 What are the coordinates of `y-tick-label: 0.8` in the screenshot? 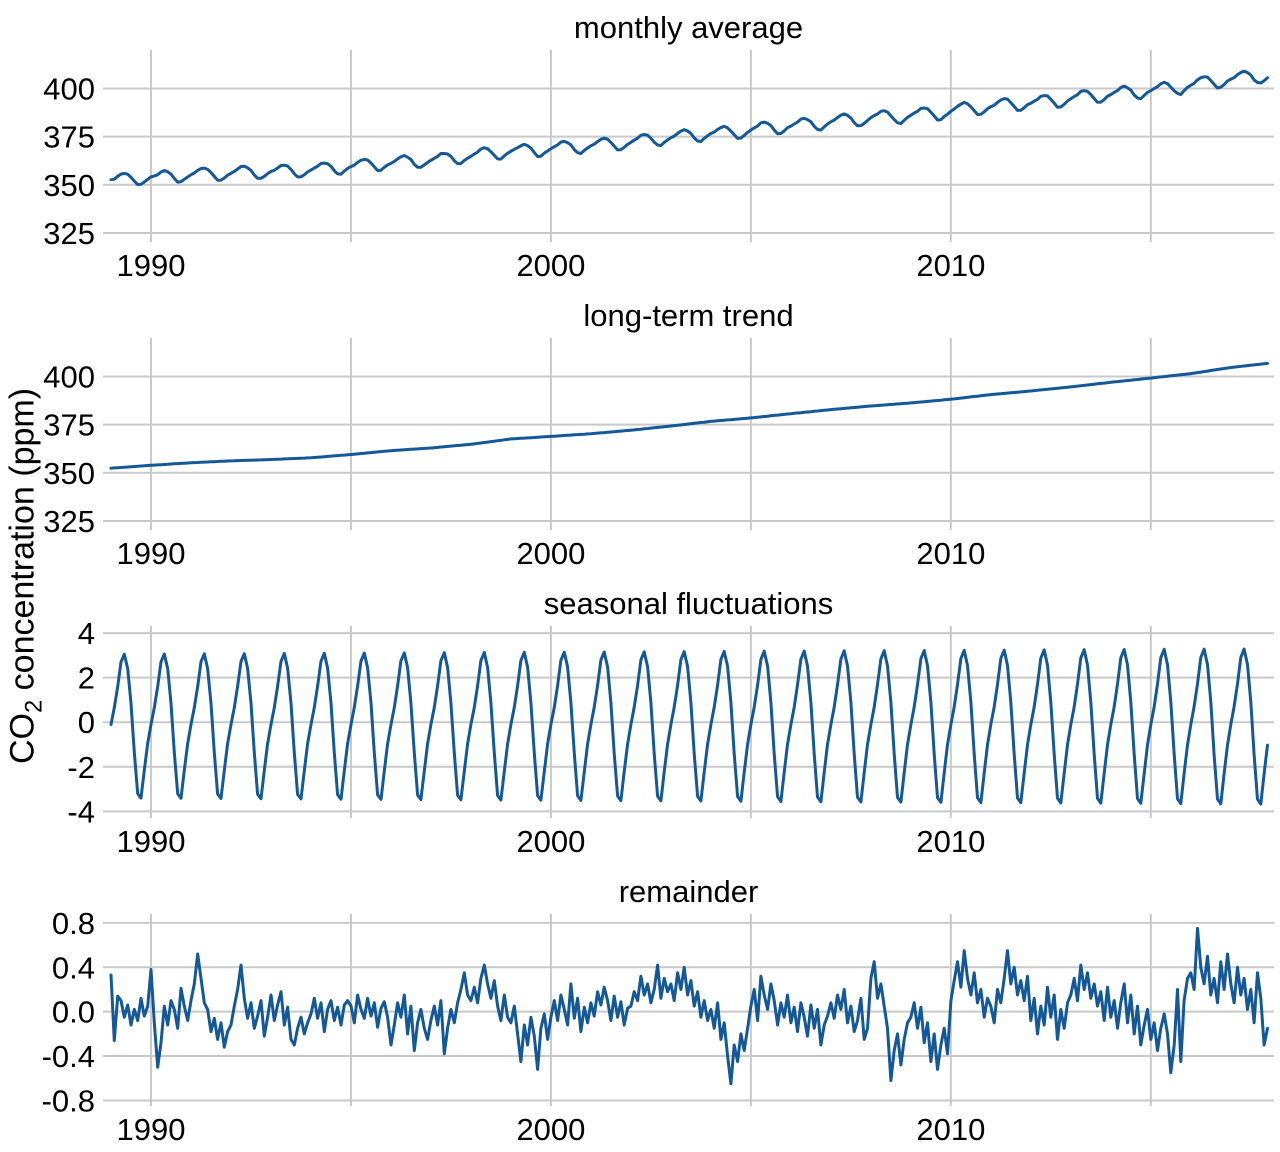 It's located at (73, 923).